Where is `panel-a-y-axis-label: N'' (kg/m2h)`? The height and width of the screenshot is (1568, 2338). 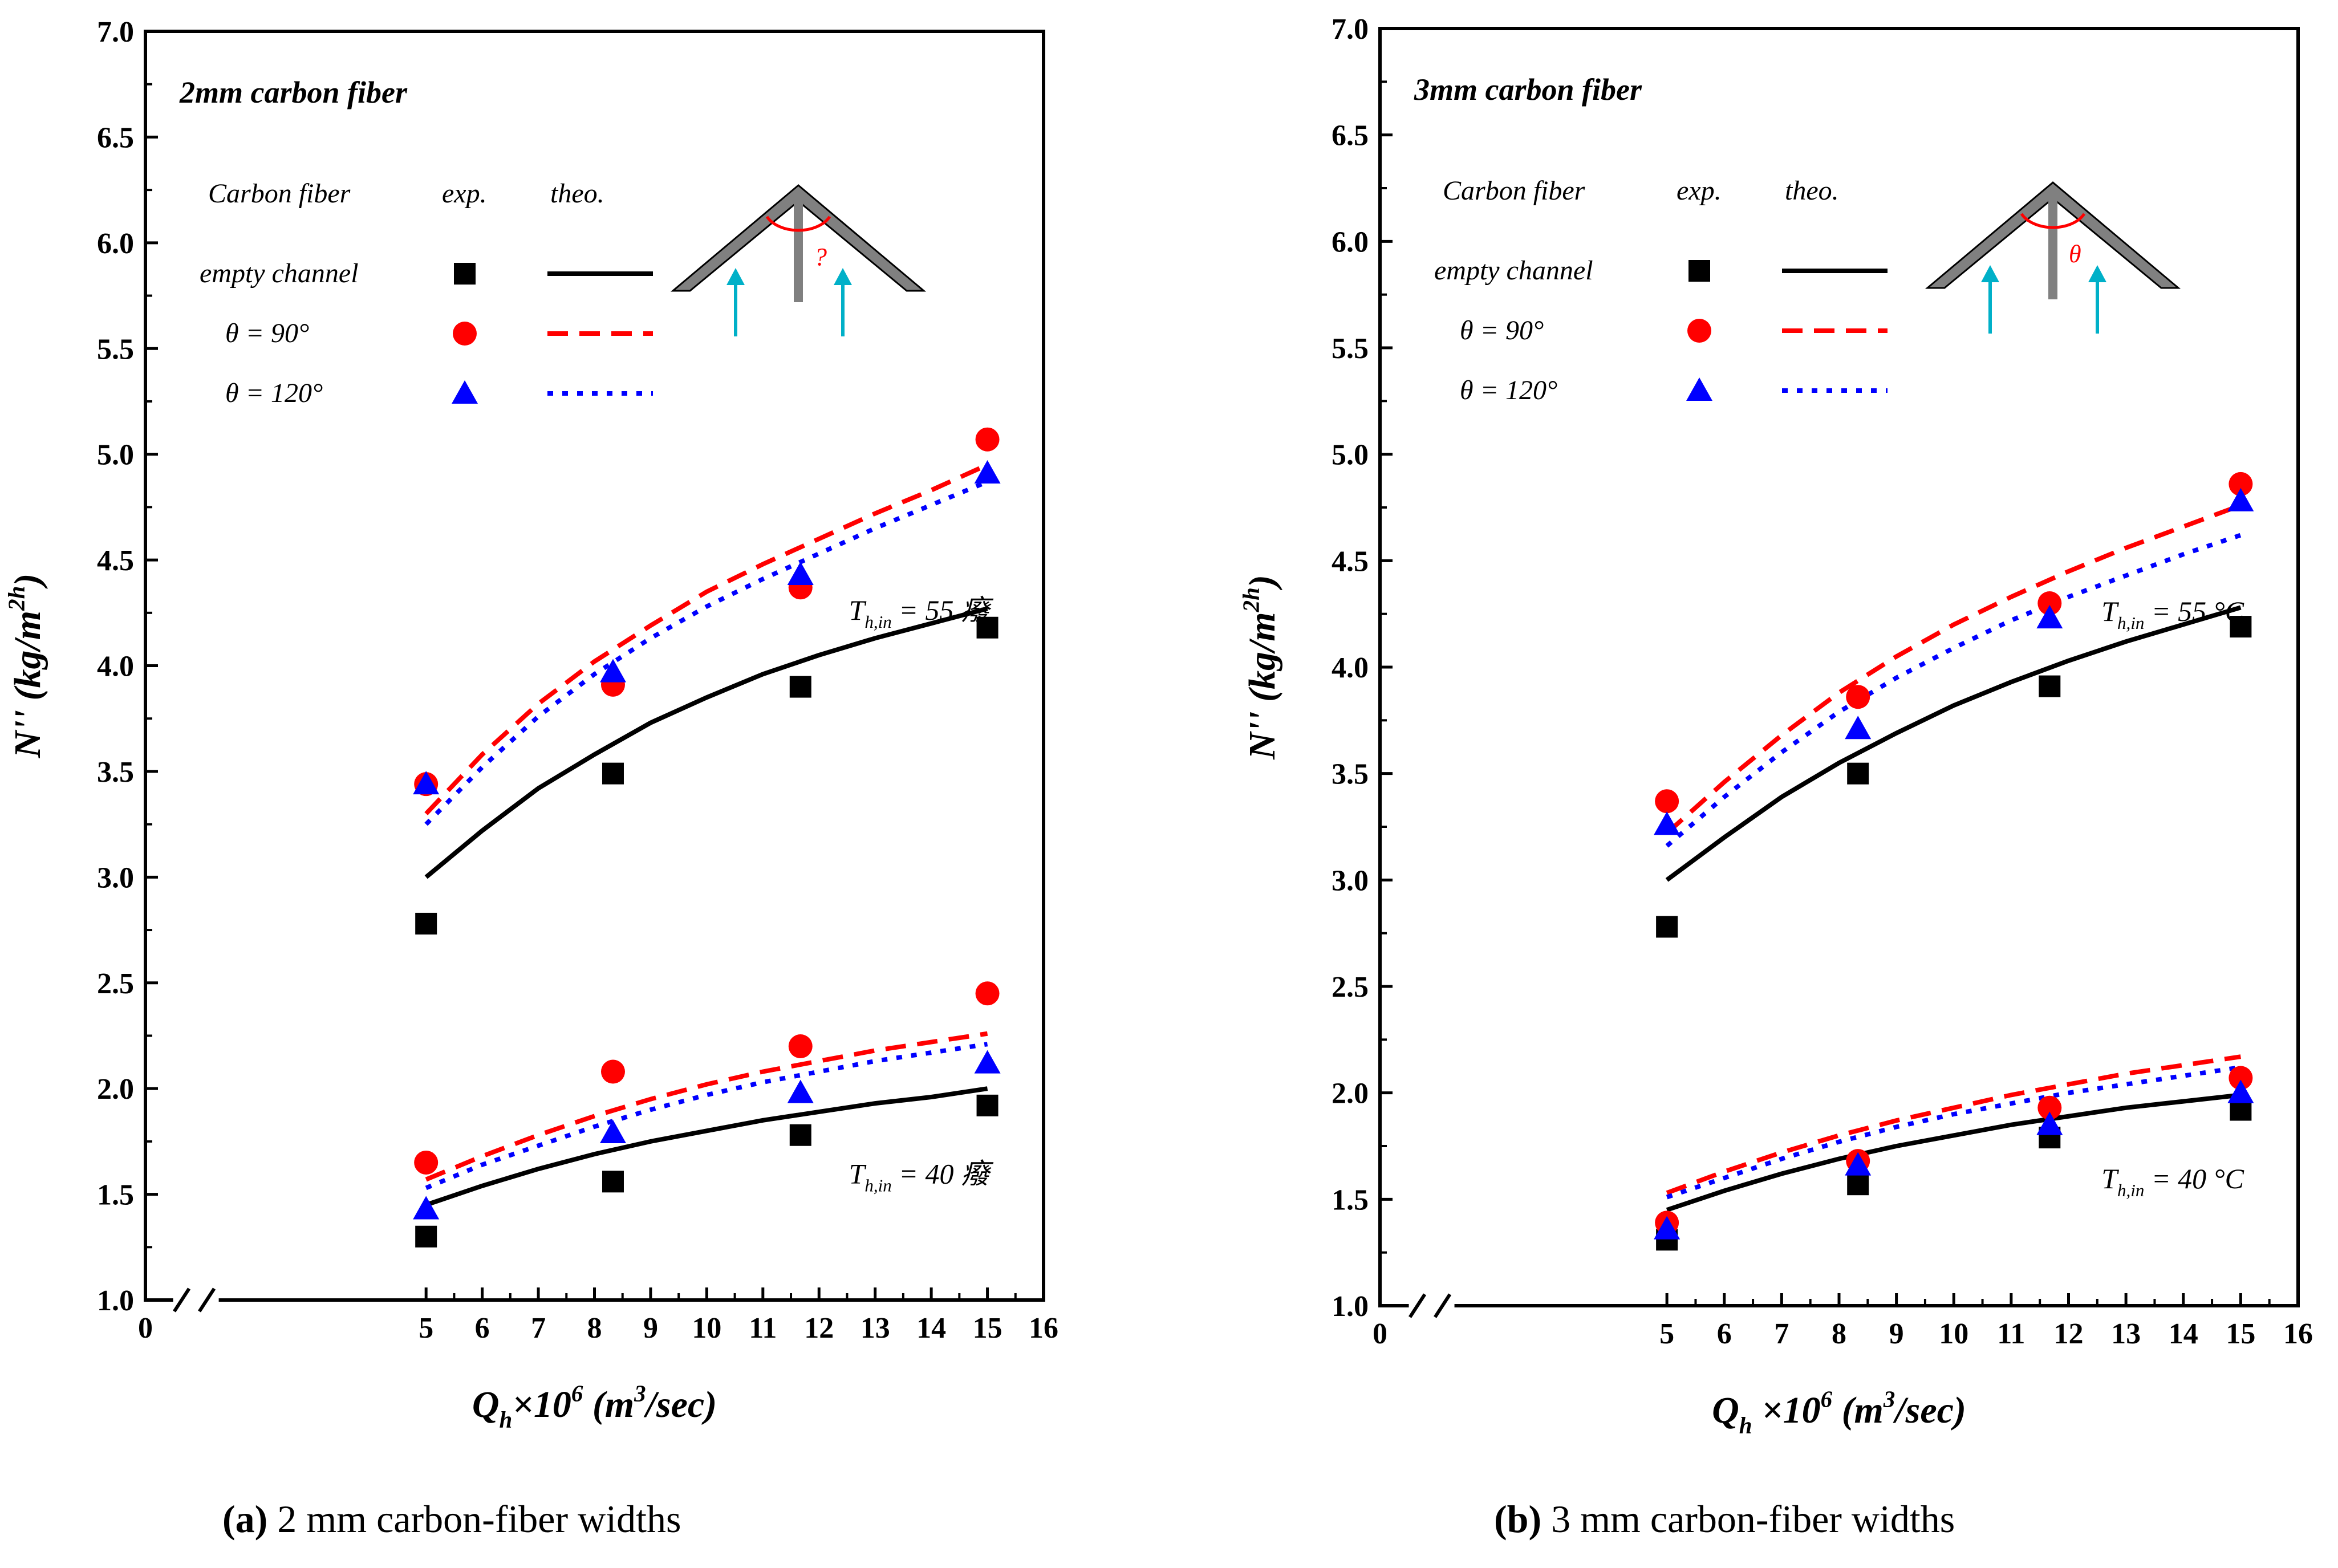
panel-a-y-axis-label: N'' (kg/m2h) is located at coordinates (25, 666).